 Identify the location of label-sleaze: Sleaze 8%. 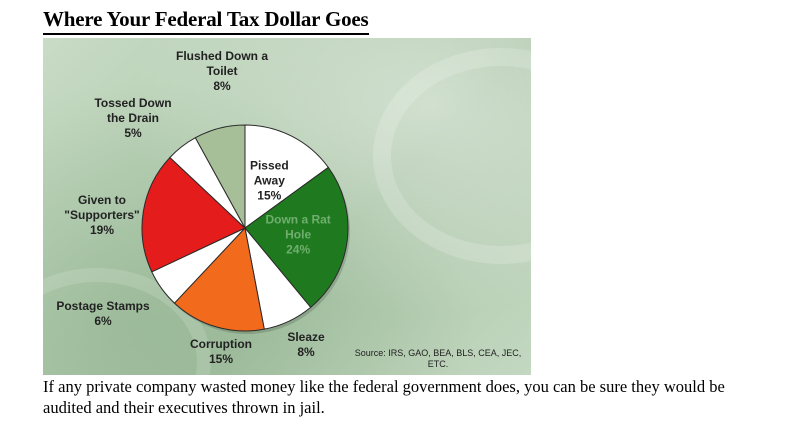
(306, 344).